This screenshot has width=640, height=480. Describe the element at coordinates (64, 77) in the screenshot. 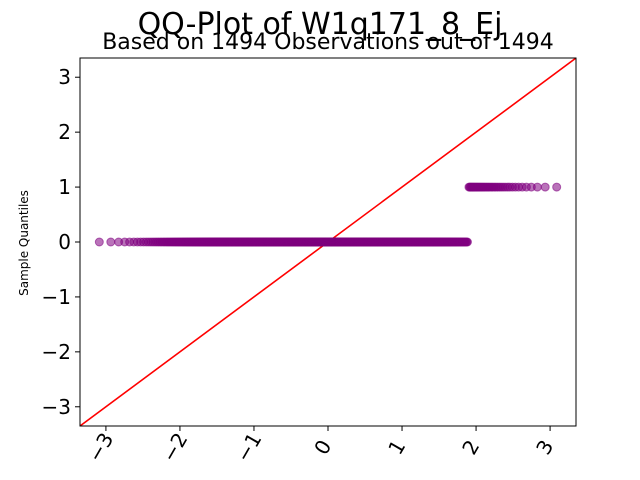

I see `y-tick-label: 3` at that location.